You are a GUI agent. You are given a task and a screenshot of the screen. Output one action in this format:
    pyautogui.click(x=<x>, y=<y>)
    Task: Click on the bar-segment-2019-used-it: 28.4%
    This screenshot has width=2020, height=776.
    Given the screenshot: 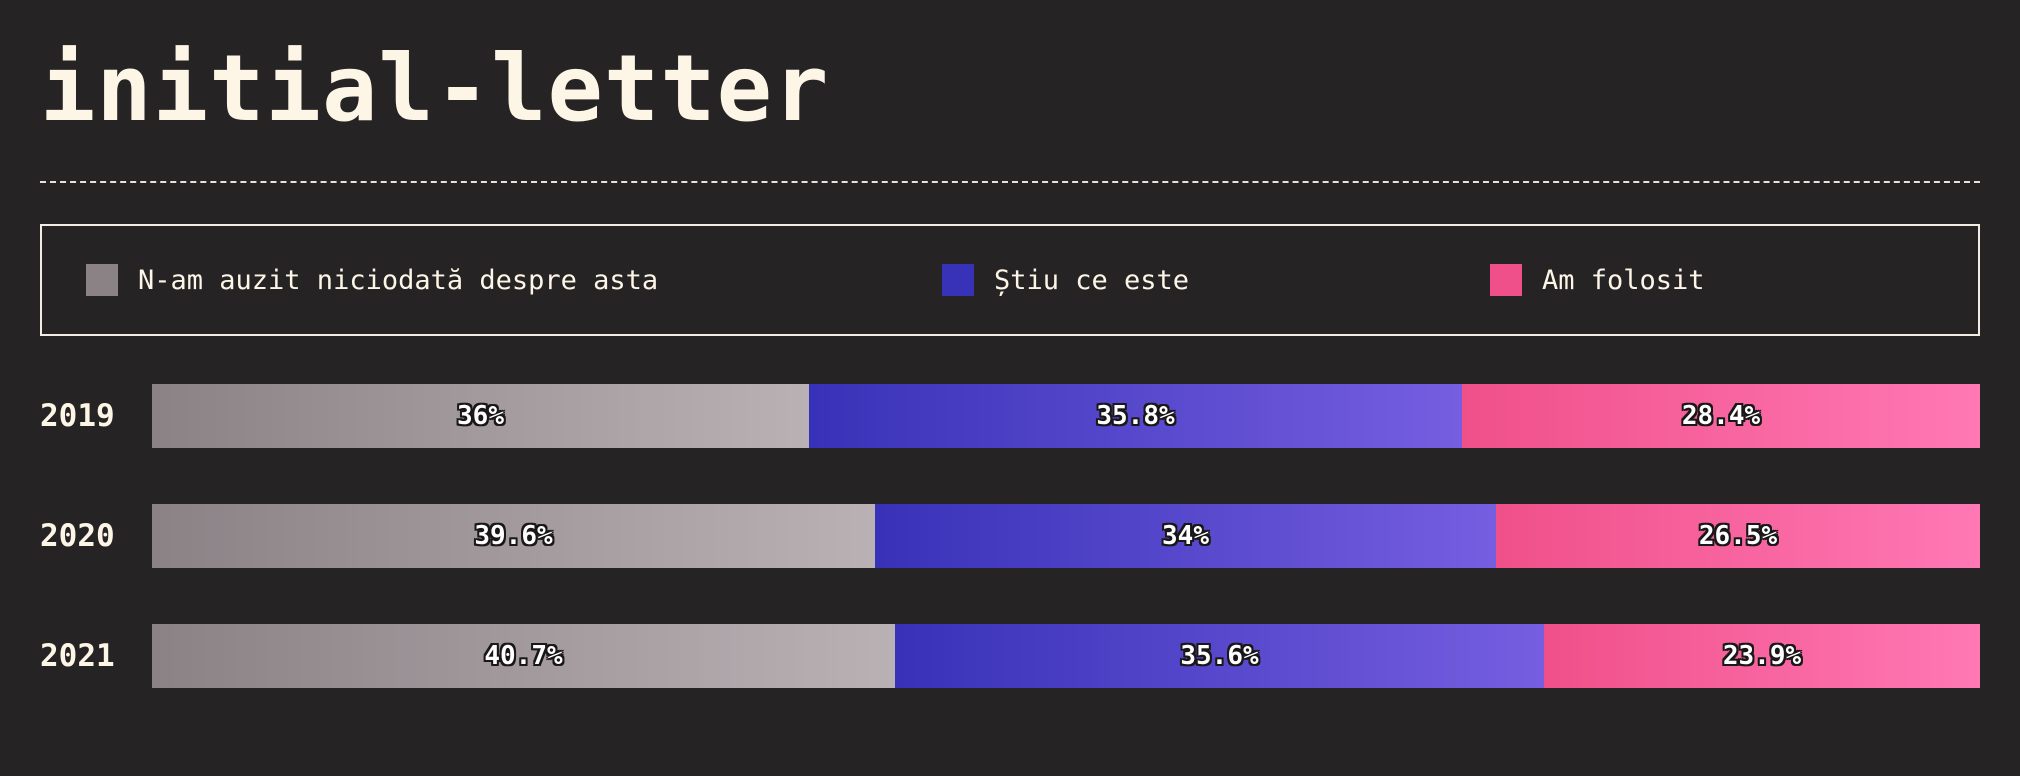 What is the action you would take?
    pyautogui.click(x=1721, y=416)
    